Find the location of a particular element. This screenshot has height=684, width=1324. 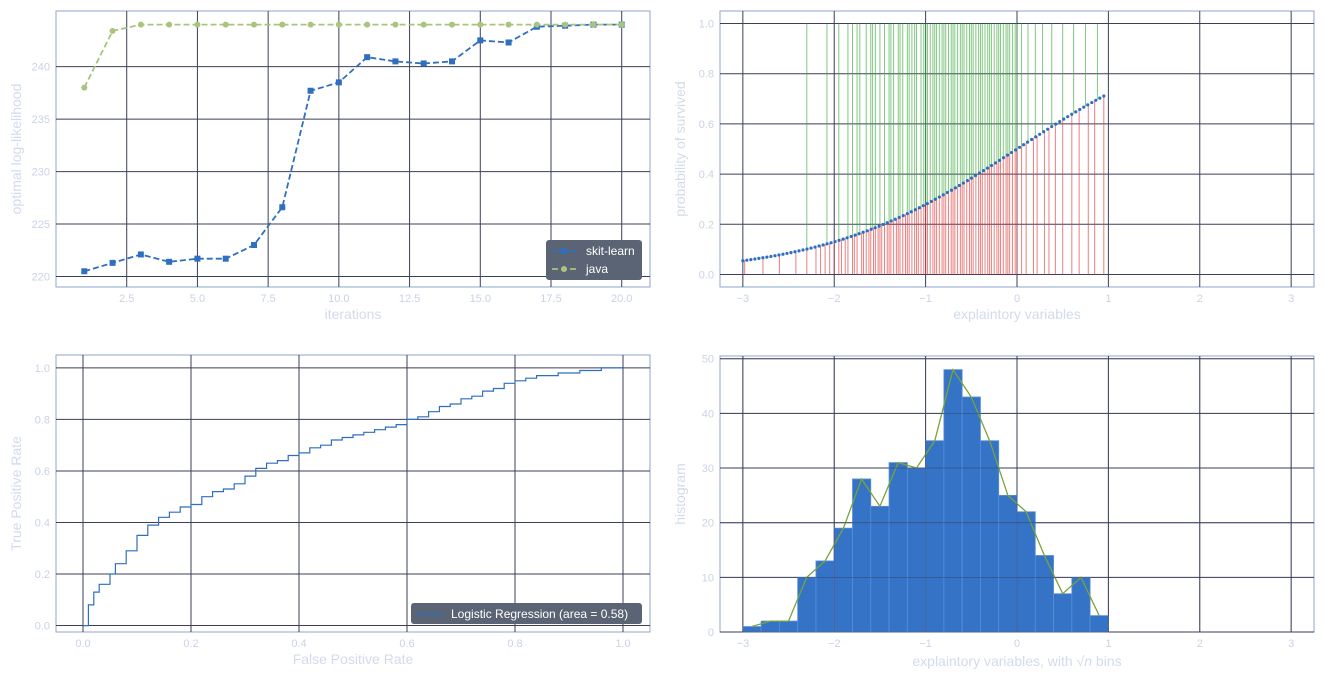

x-tick-label: 12.5 is located at coordinates (409, 299).